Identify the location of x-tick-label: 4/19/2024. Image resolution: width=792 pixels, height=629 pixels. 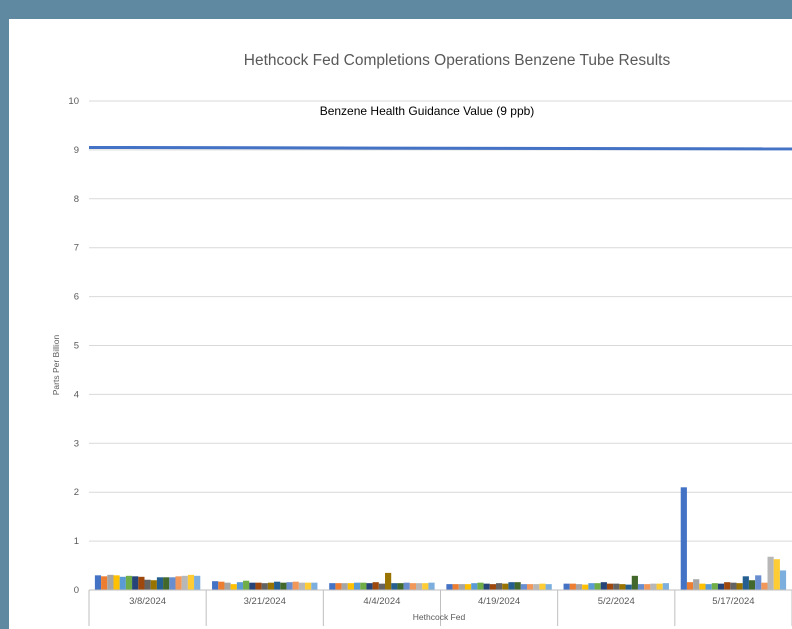
(499, 601).